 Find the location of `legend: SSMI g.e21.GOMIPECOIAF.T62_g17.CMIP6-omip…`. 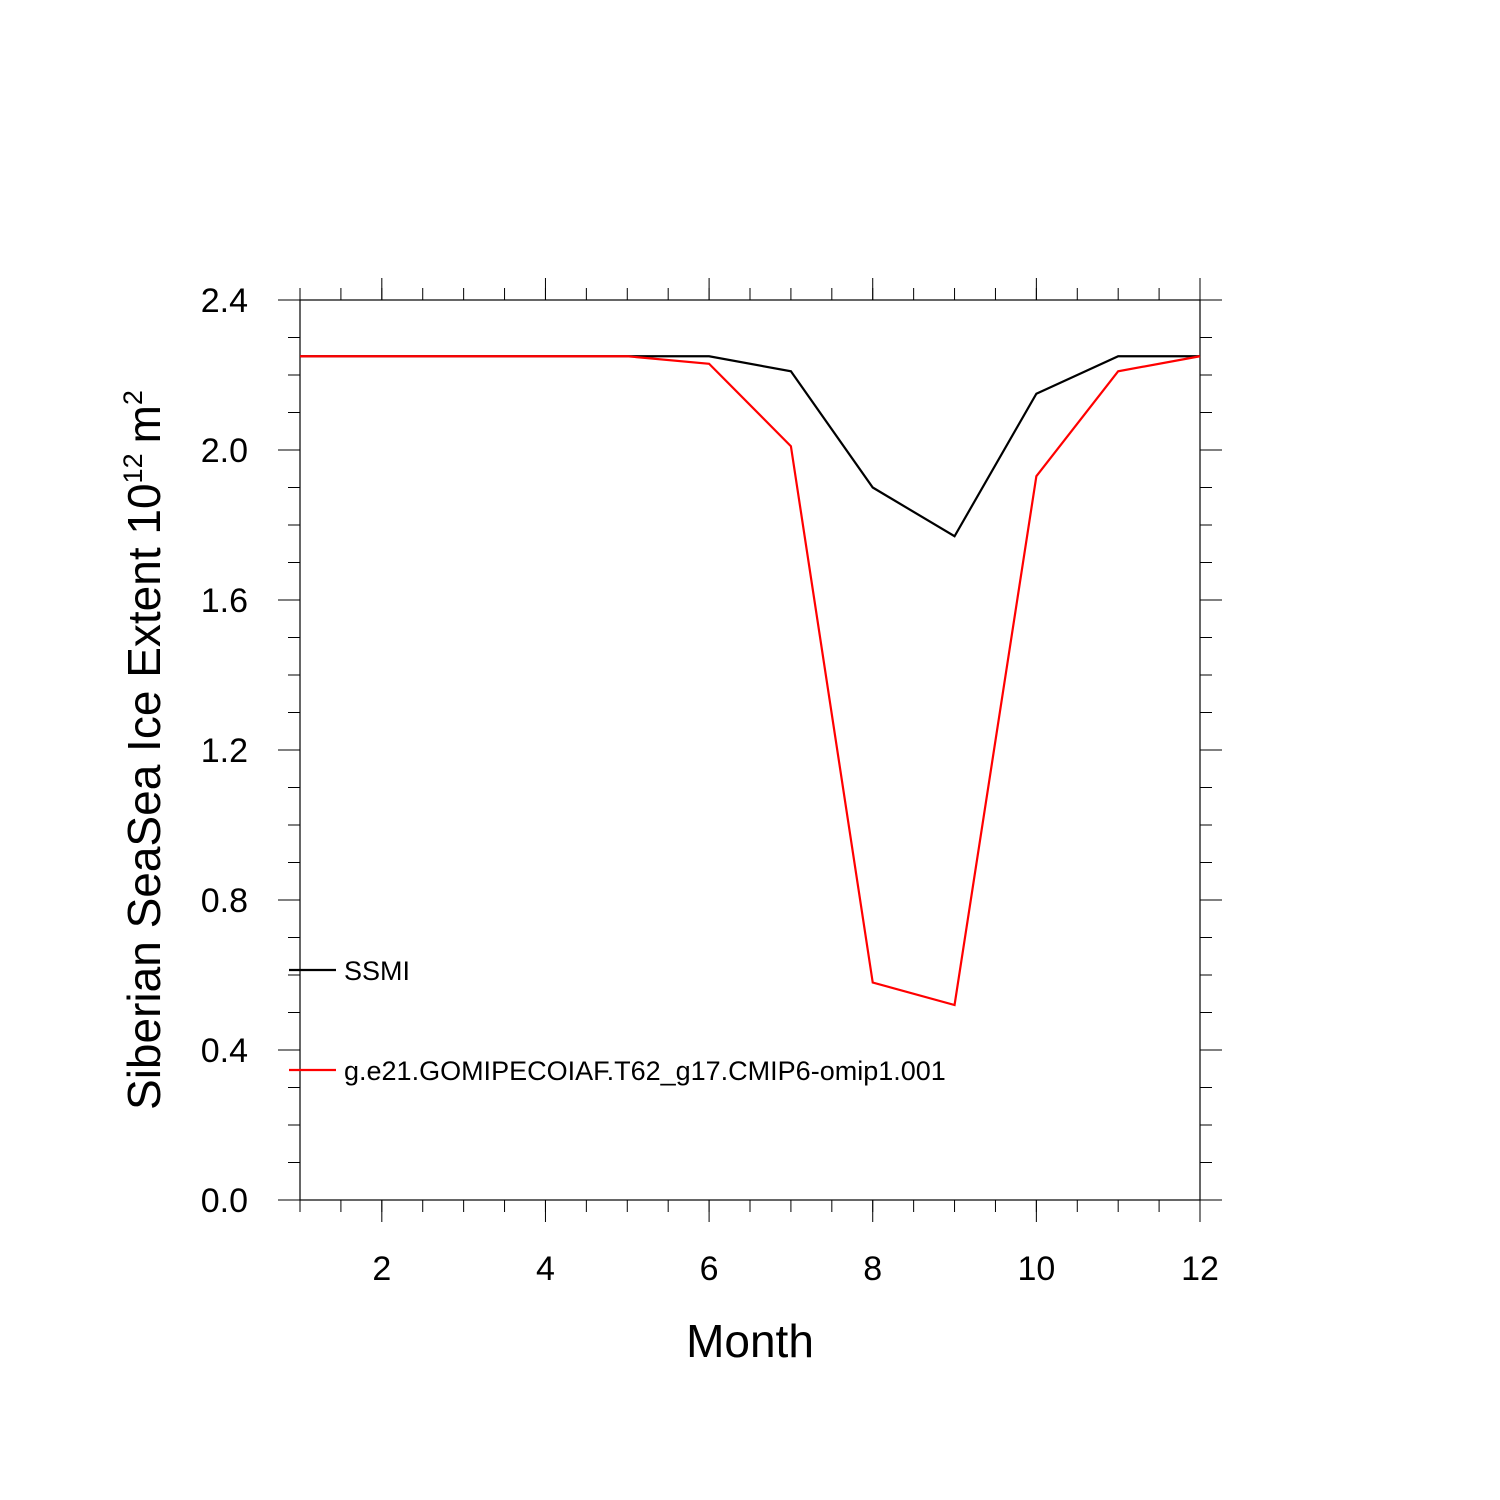

legend: SSMI g.e21.GOMIPECOIAF.T62_g17.CMIP6-omip… is located at coordinates (617, 1021).